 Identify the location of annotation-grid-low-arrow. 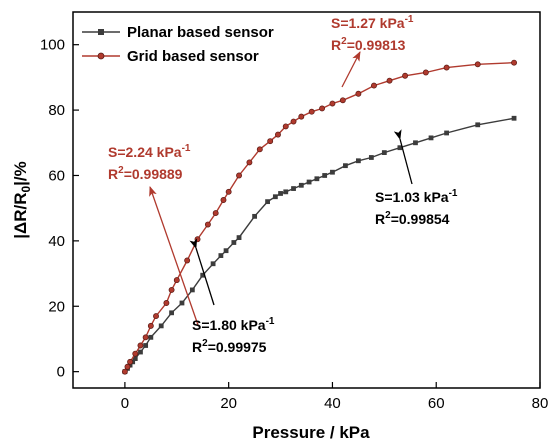
(174, 256).